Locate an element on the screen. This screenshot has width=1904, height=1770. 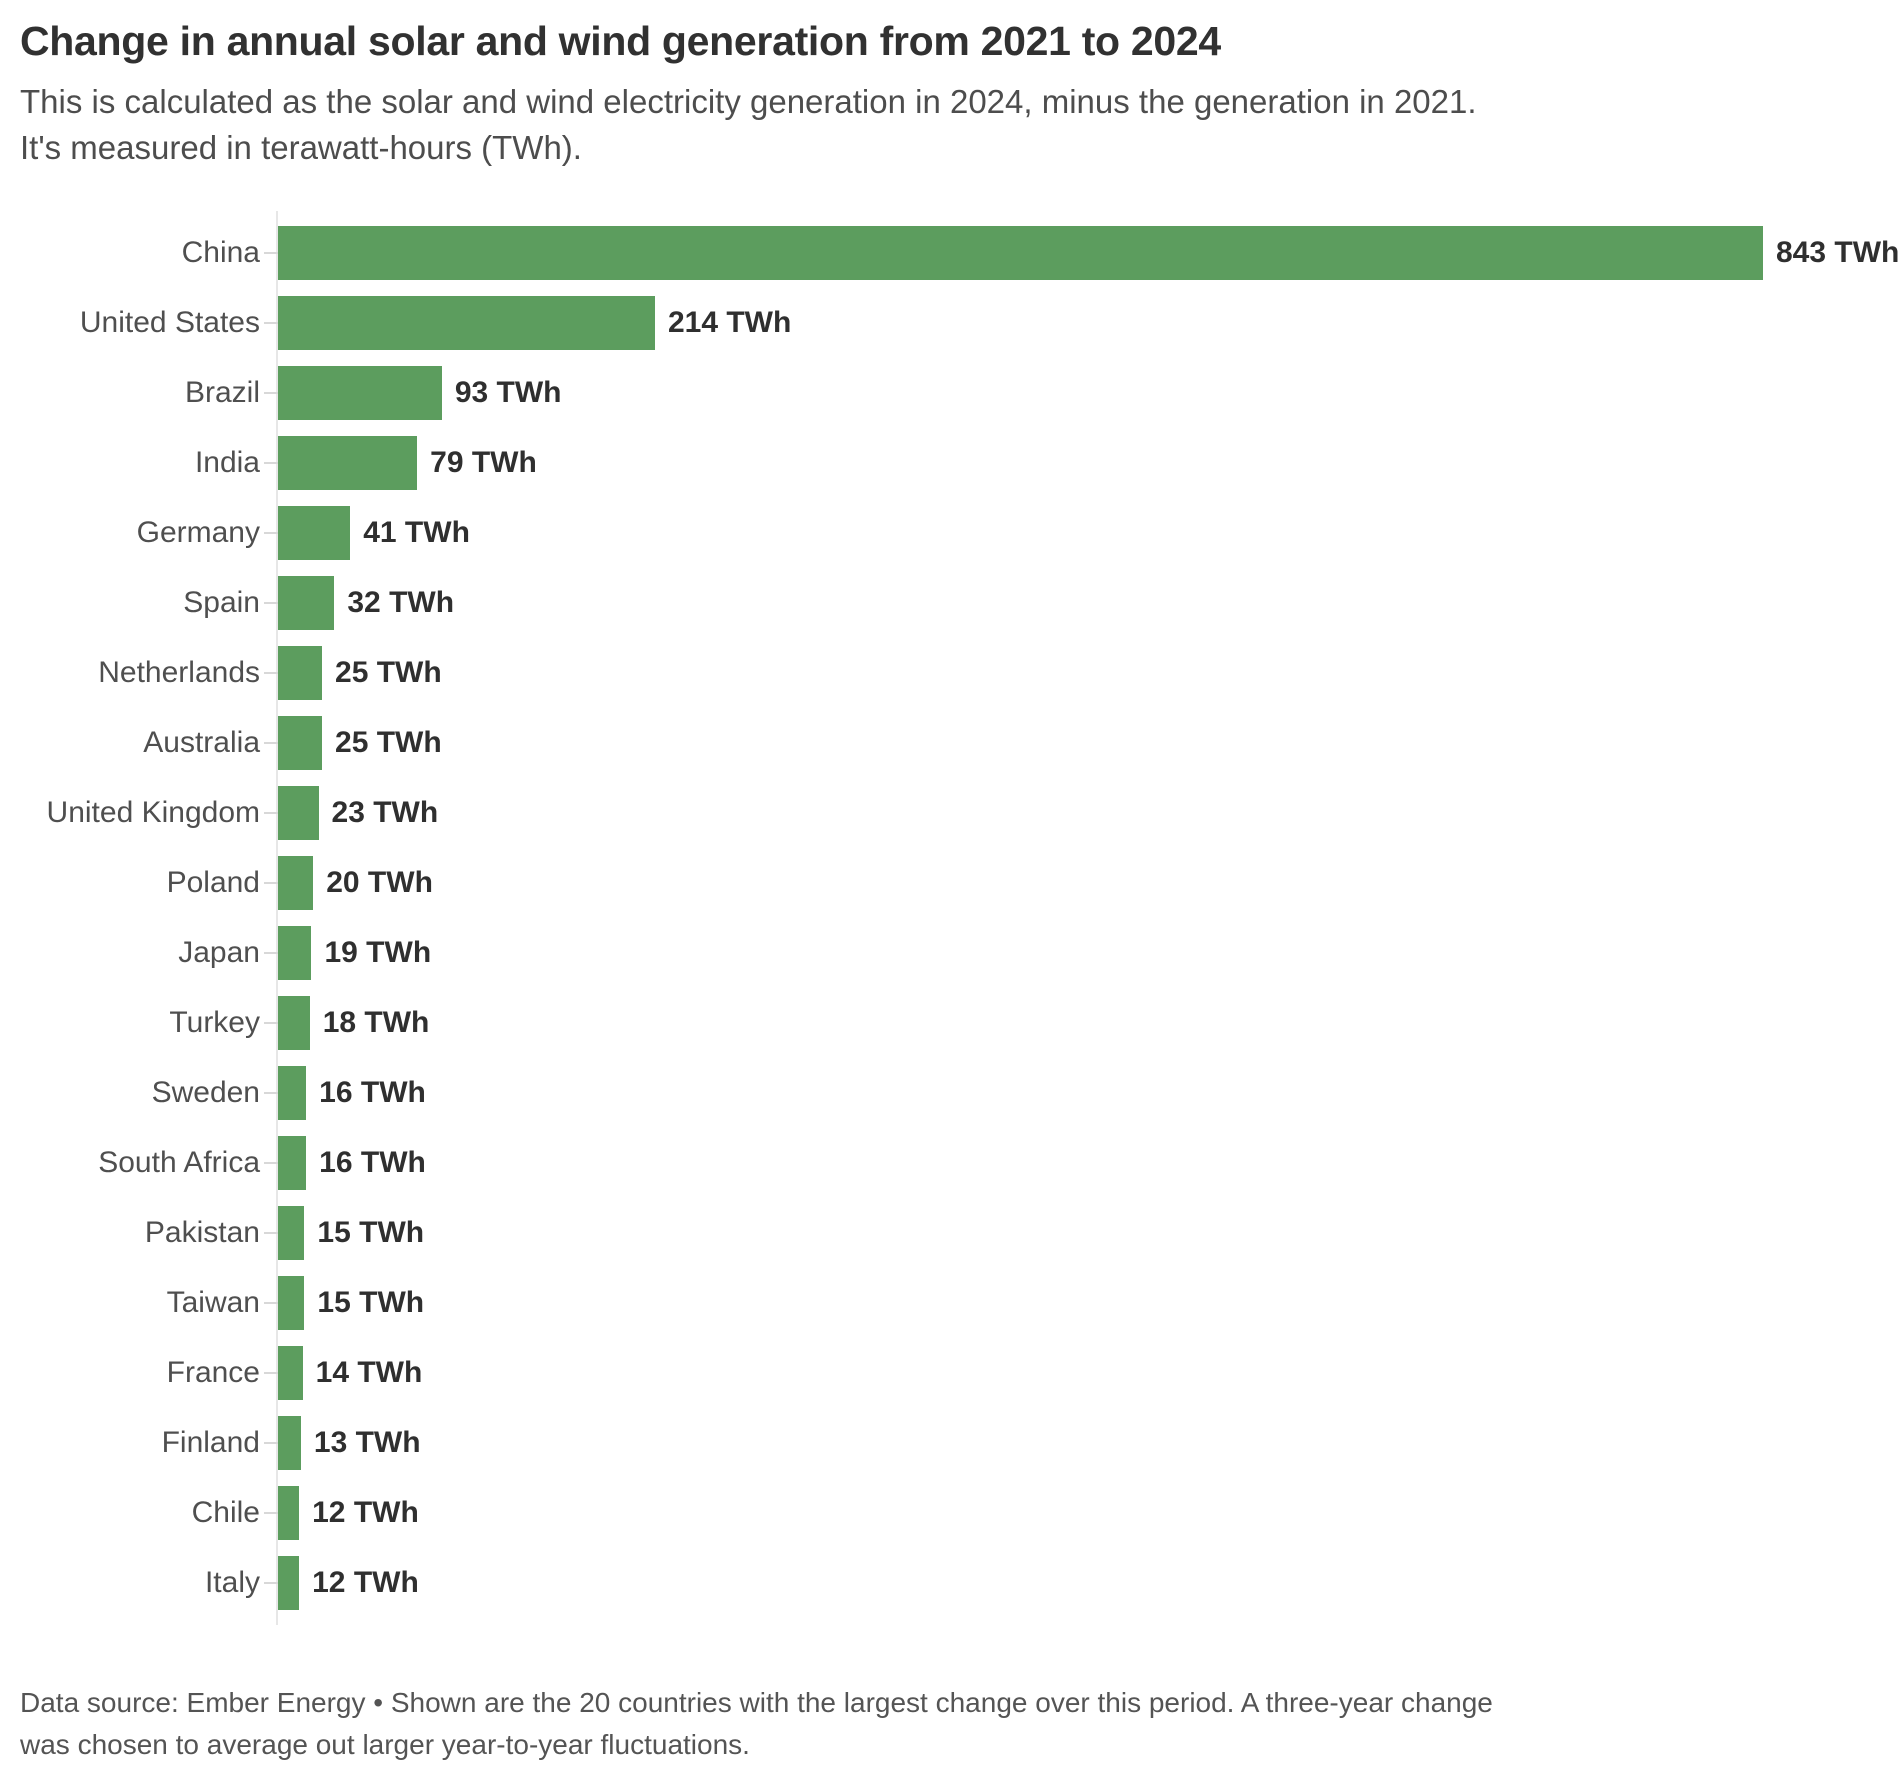
category-label: Chile is located at coordinates (225, 1512).